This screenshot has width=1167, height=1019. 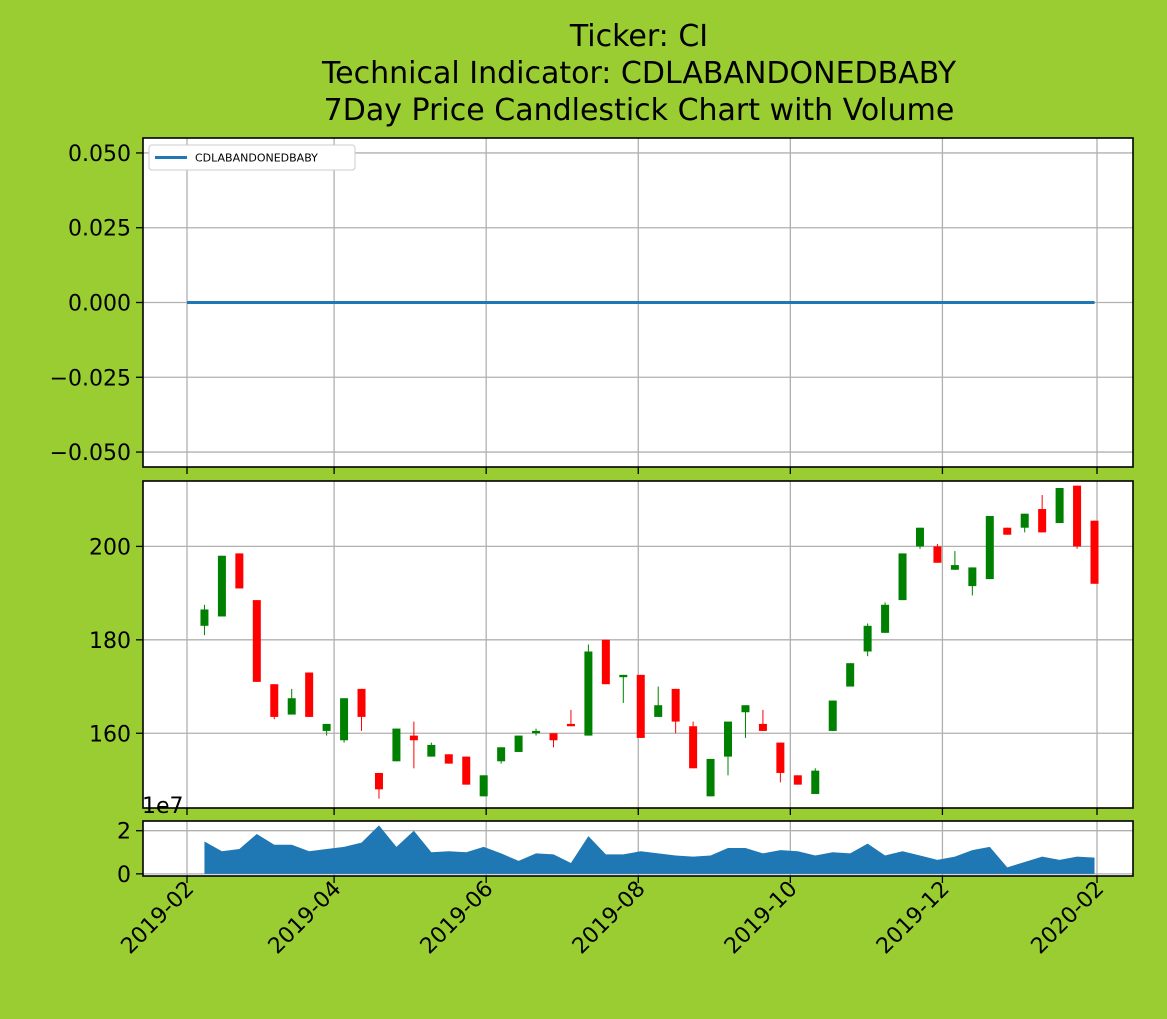 What do you see at coordinates (256, 158) in the screenshot?
I see `legend-label: CDLABANDONEDBABY` at bounding box center [256, 158].